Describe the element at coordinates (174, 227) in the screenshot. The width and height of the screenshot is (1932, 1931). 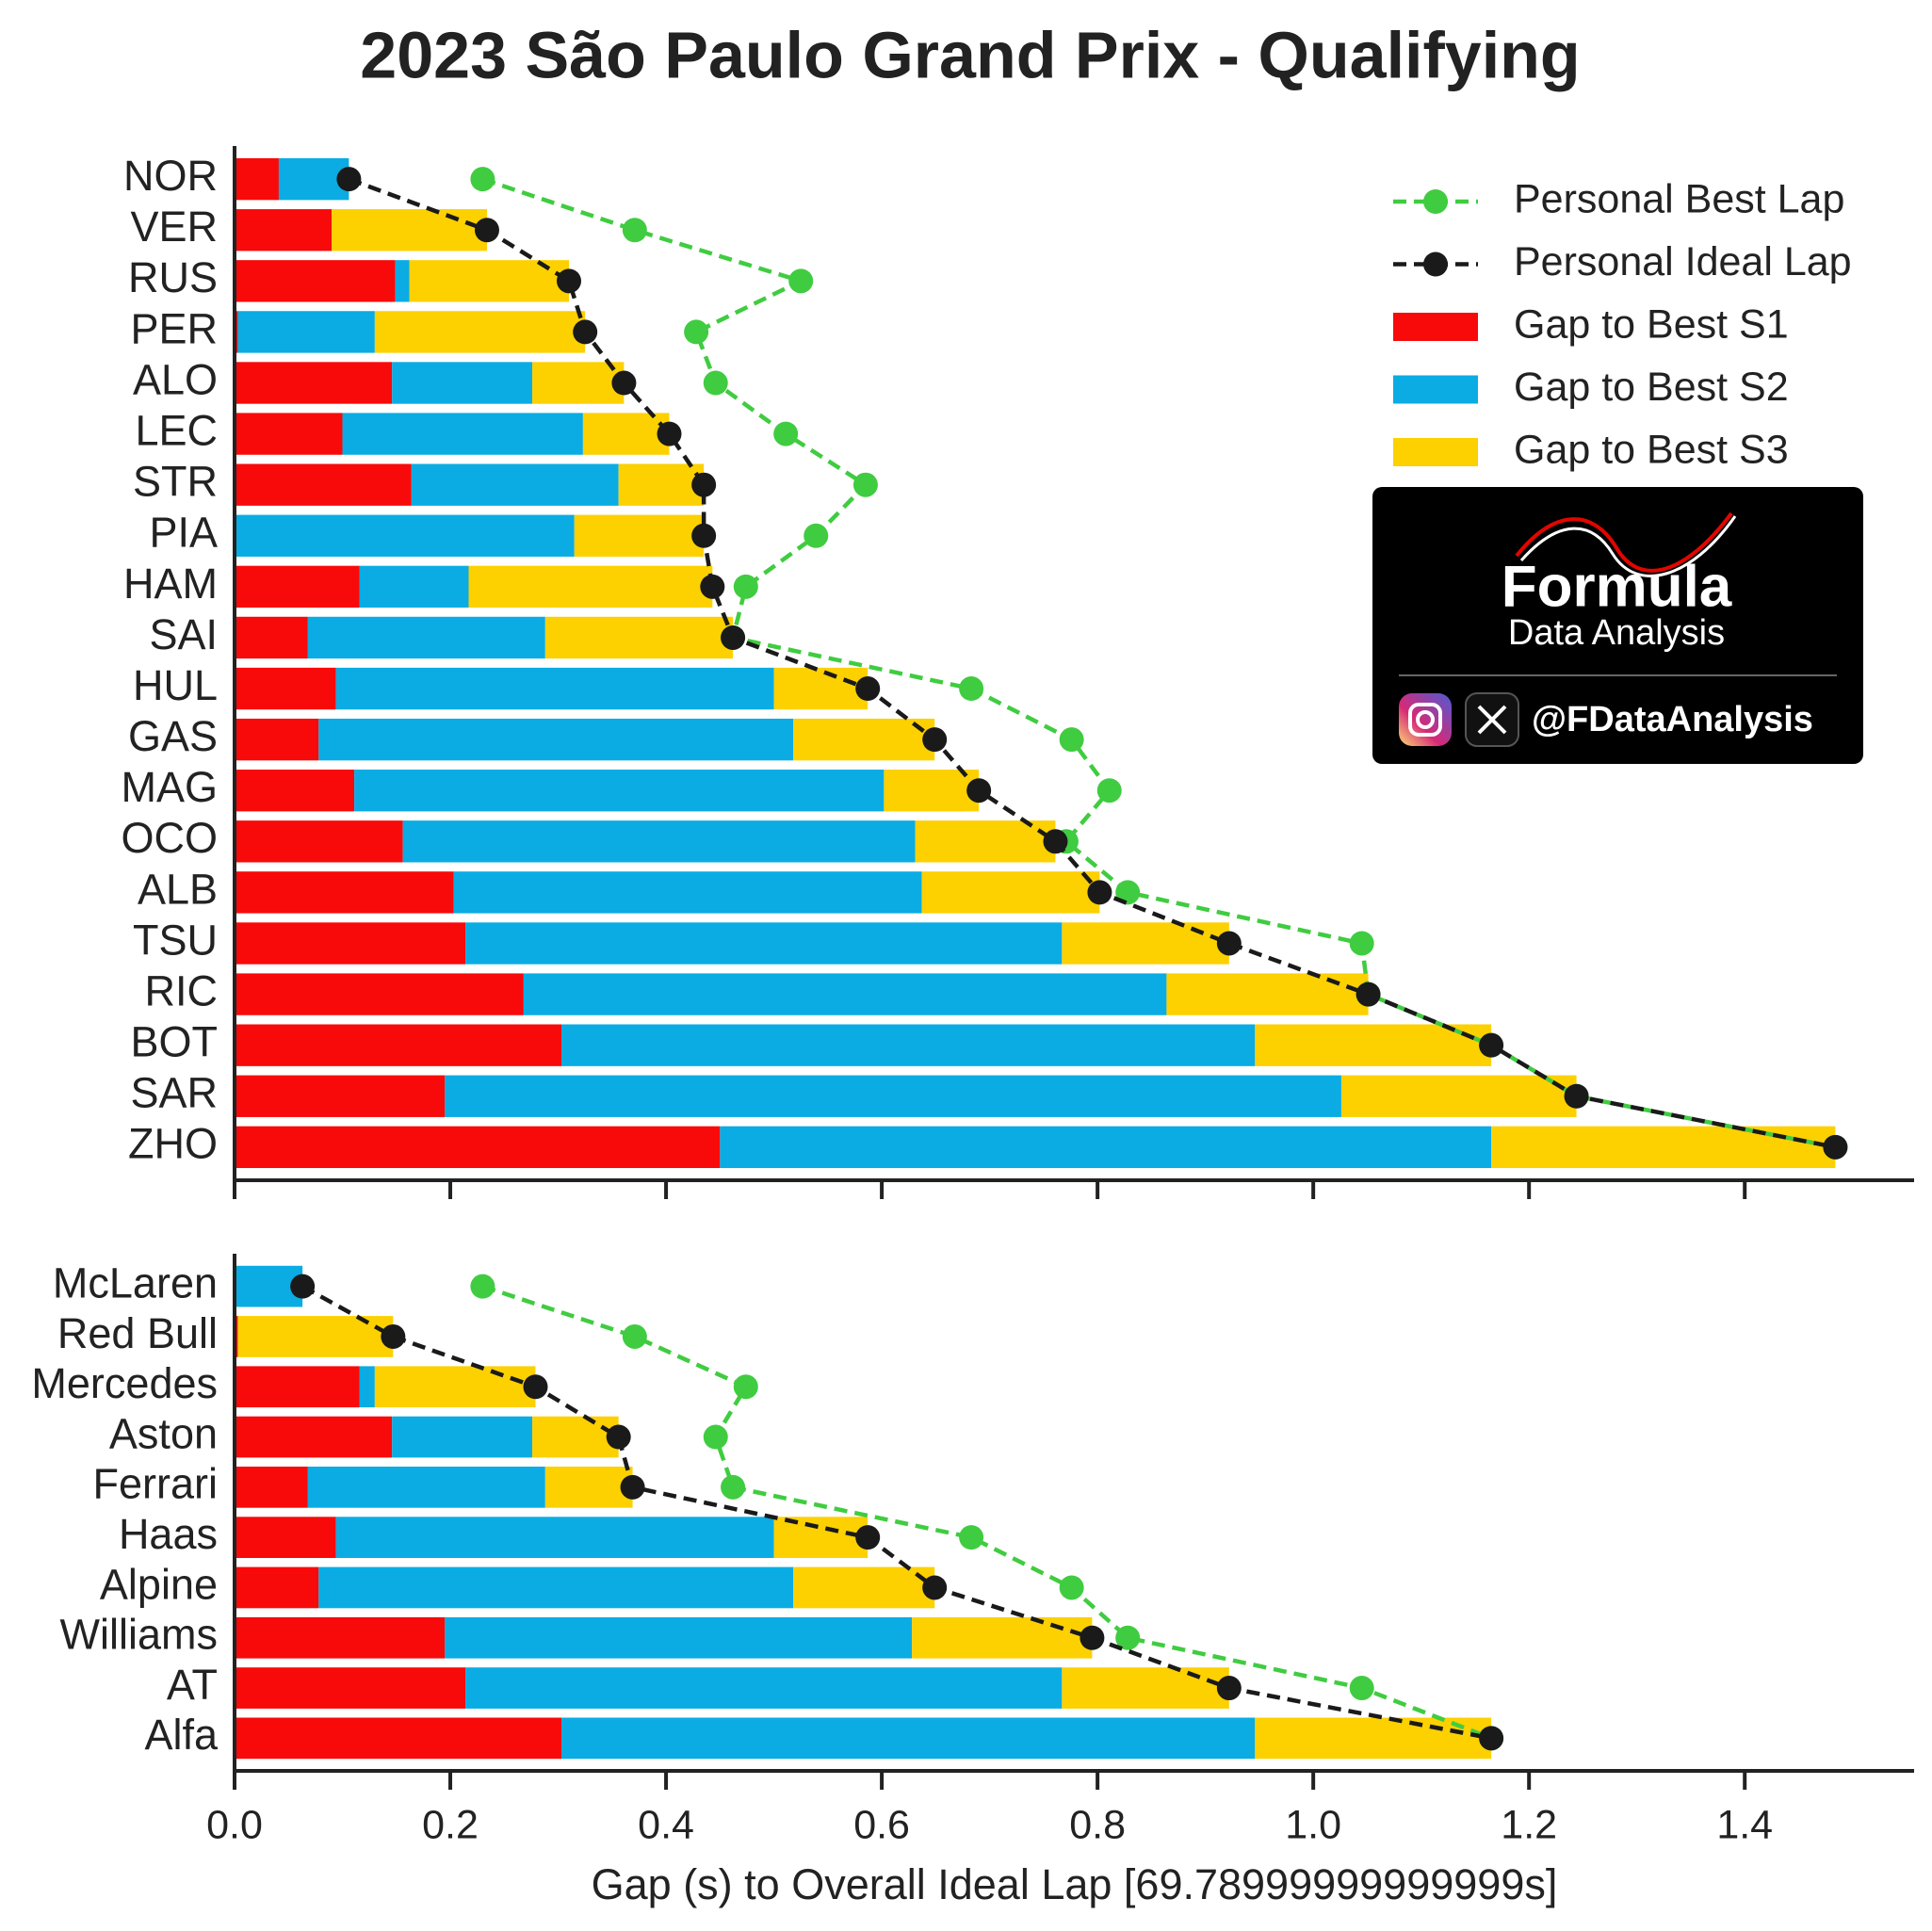
I see `y-tick-label: VER` at that location.